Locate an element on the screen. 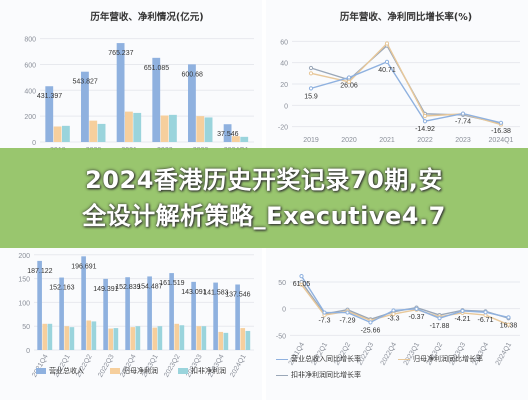 This screenshot has height=400, width=528. y-tick-label: -50 is located at coordinates (281, 336).